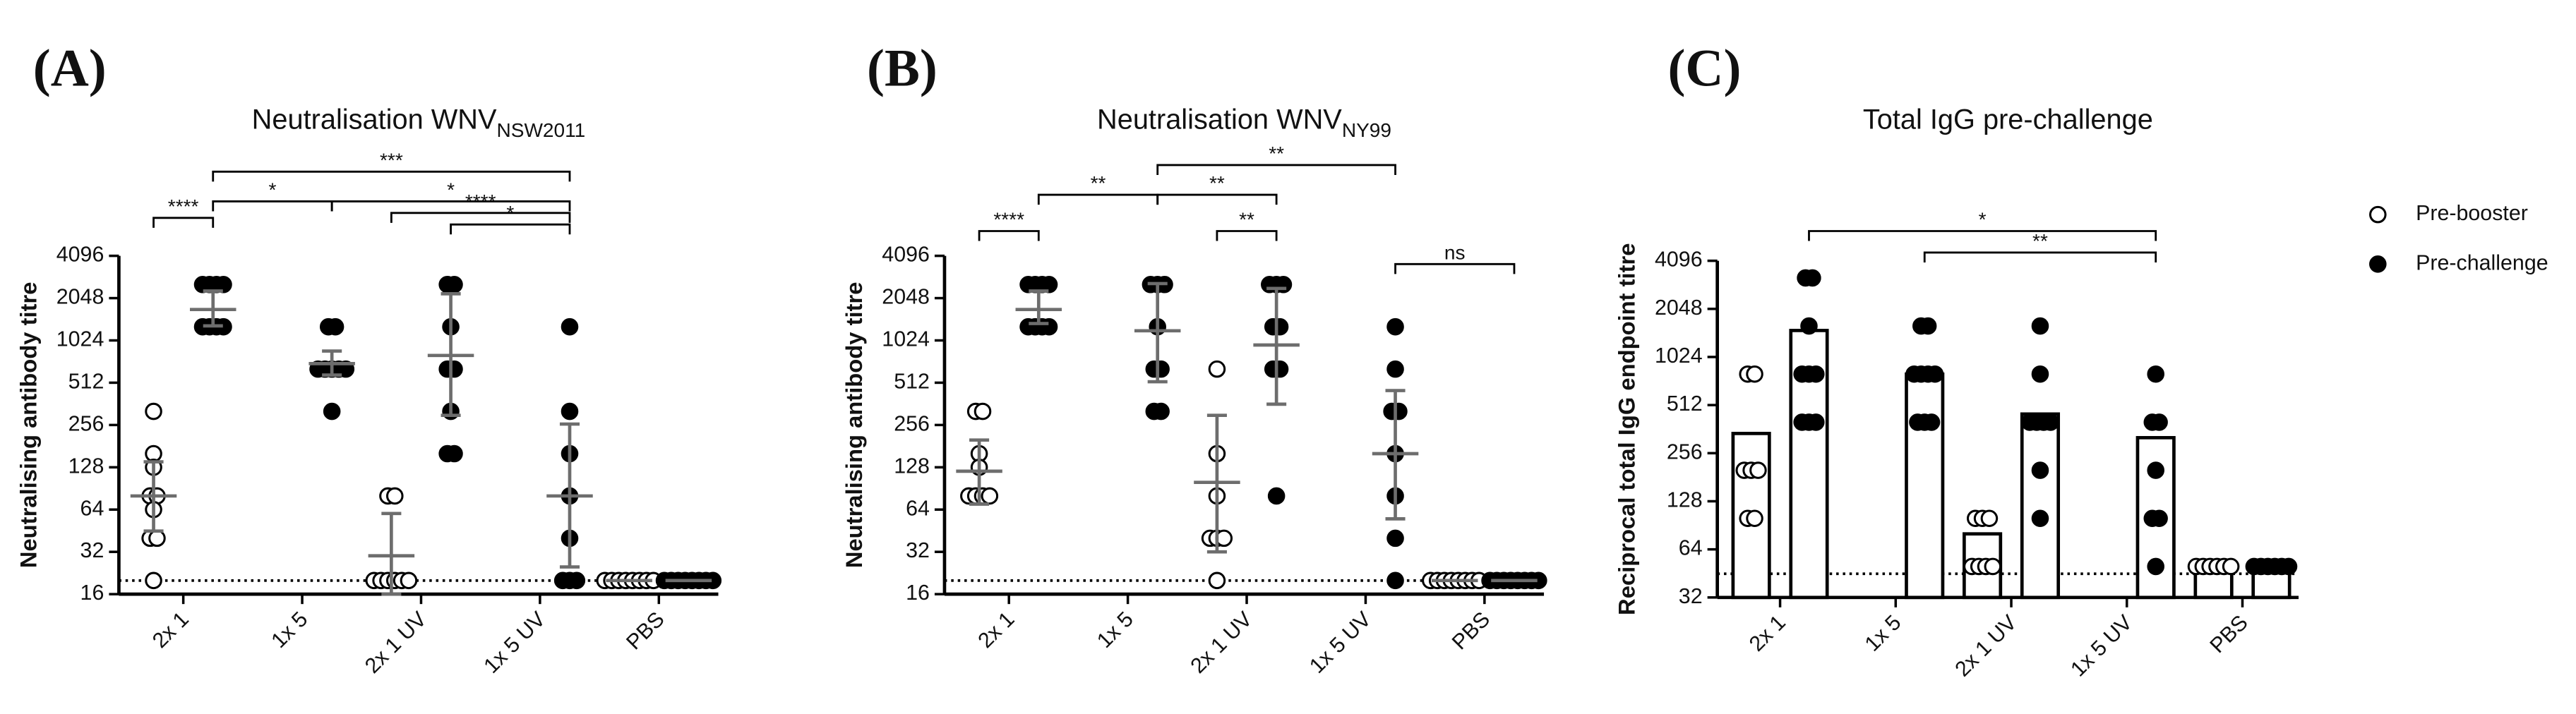  What do you see at coordinates (2482, 262) in the screenshot?
I see `legend-label: Pre-challenge` at bounding box center [2482, 262].